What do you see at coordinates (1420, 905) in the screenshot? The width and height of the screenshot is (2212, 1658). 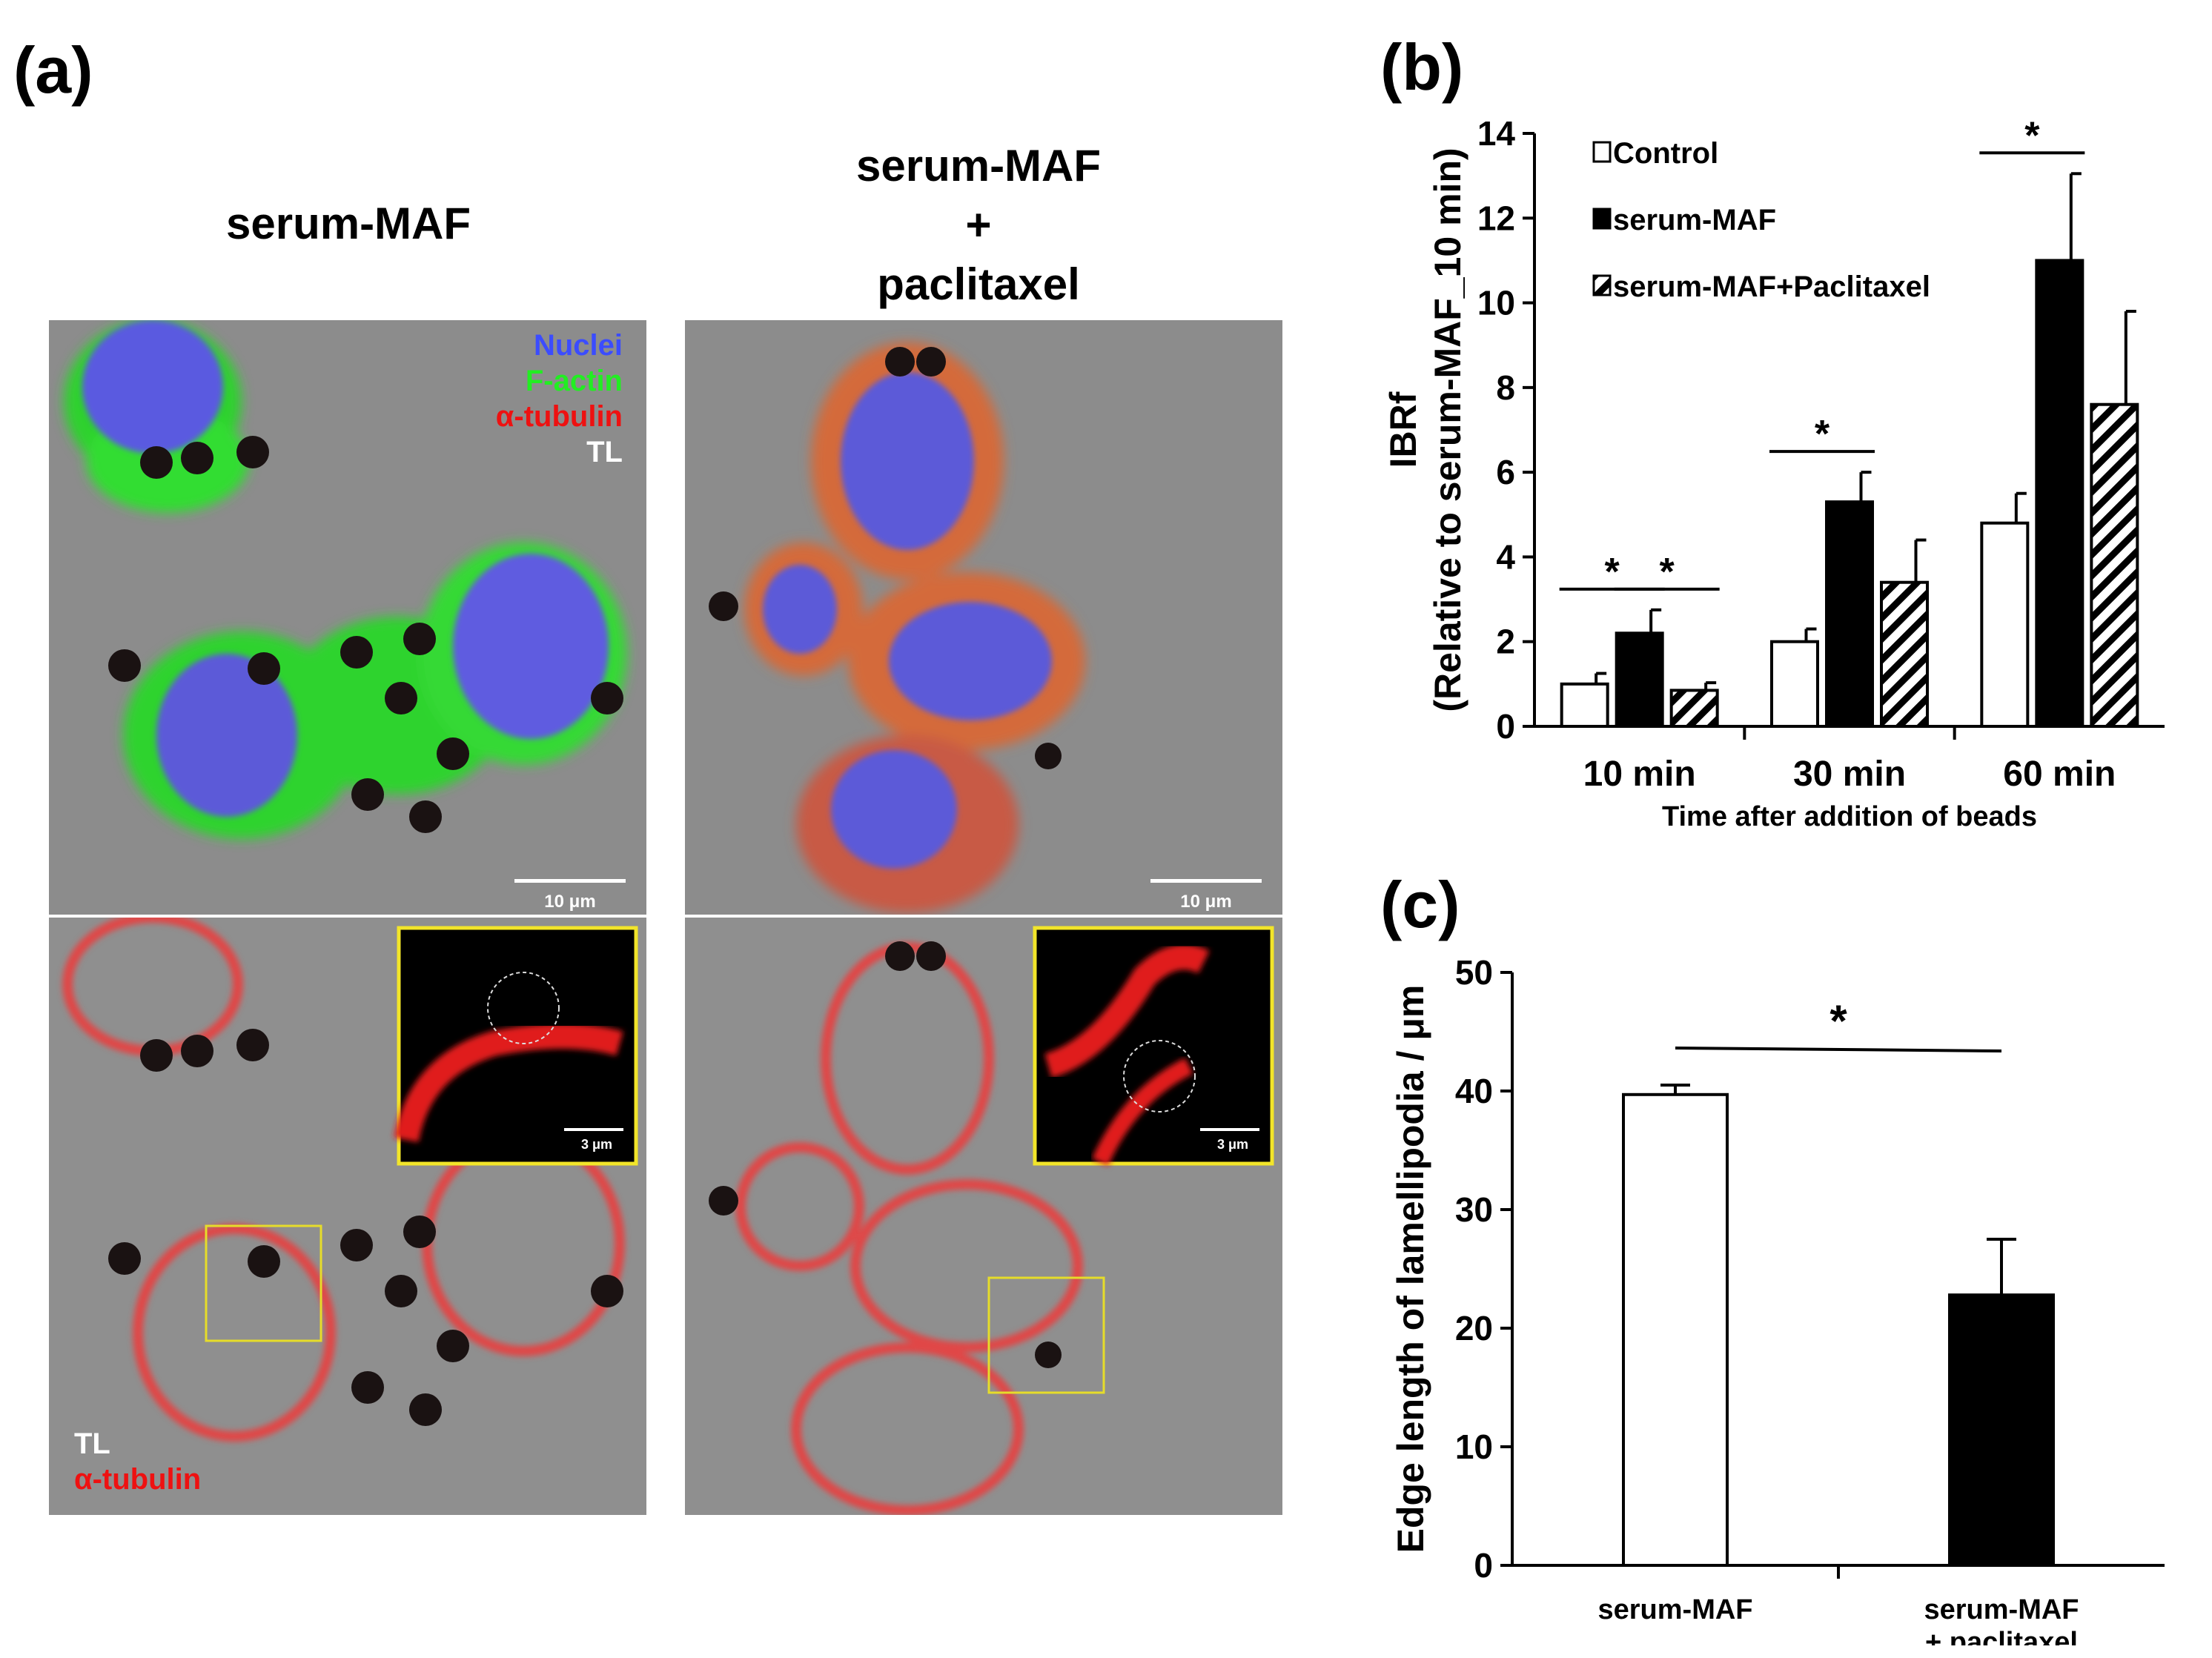 I see `panel-c-label: (c)` at bounding box center [1420, 905].